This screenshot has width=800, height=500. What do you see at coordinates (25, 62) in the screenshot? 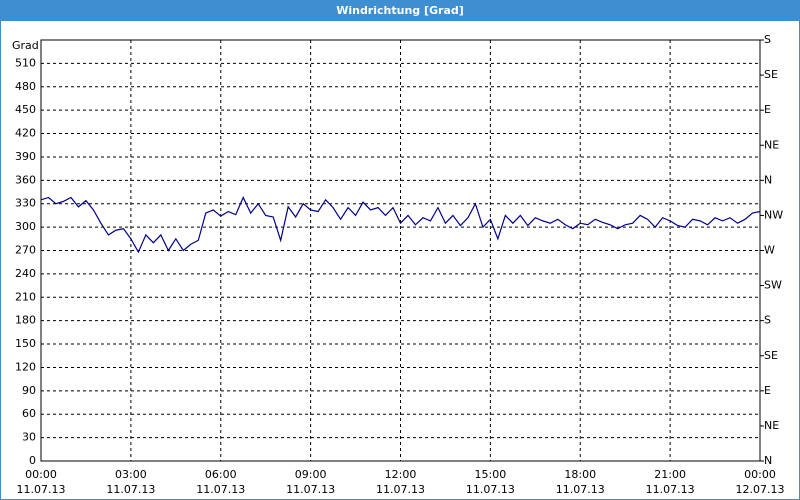
I see `y-tick-label: 510` at bounding box center [25, 62].